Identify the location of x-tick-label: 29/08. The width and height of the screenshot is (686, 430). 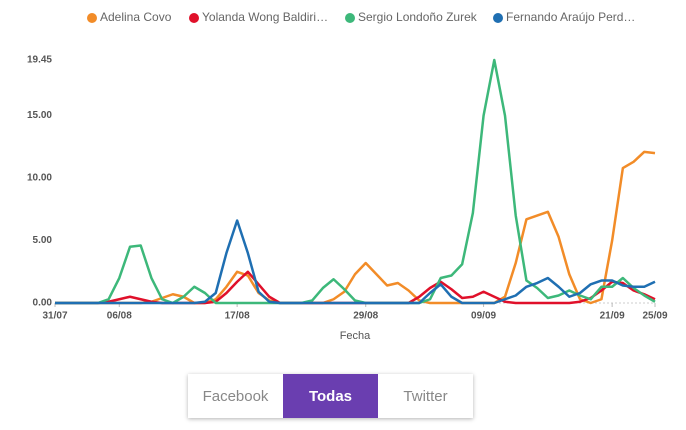
(365, 316).